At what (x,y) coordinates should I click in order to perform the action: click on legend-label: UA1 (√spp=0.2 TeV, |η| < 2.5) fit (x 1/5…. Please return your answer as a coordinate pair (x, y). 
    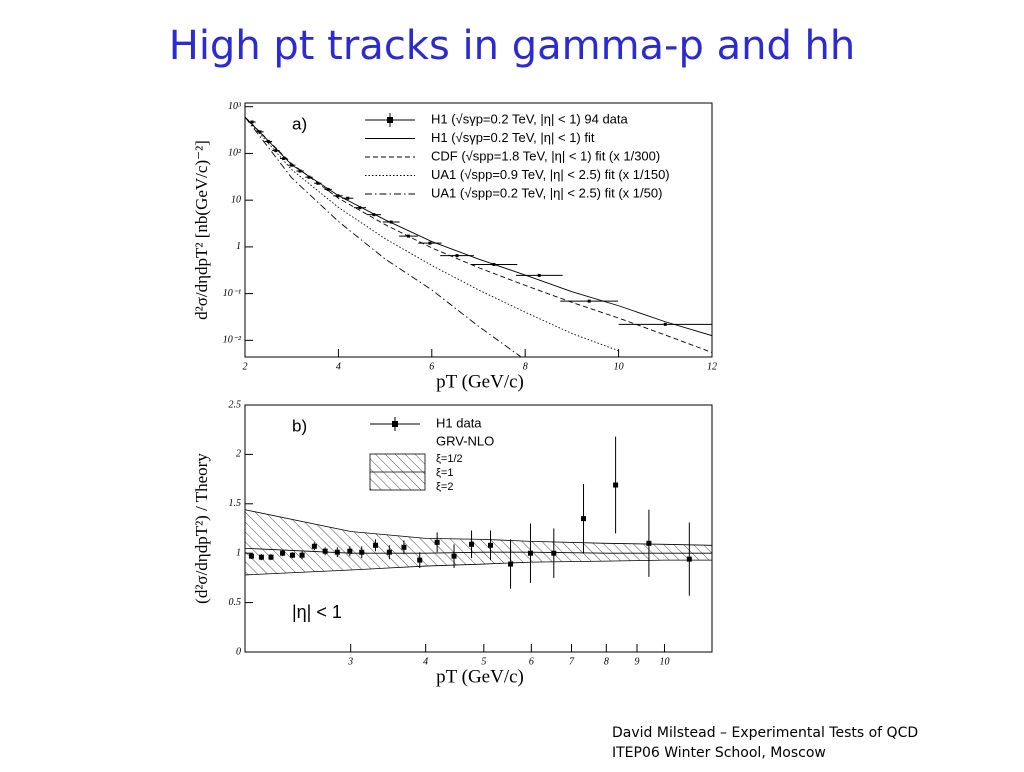
    Looking at the image, I should click on (546, 192).